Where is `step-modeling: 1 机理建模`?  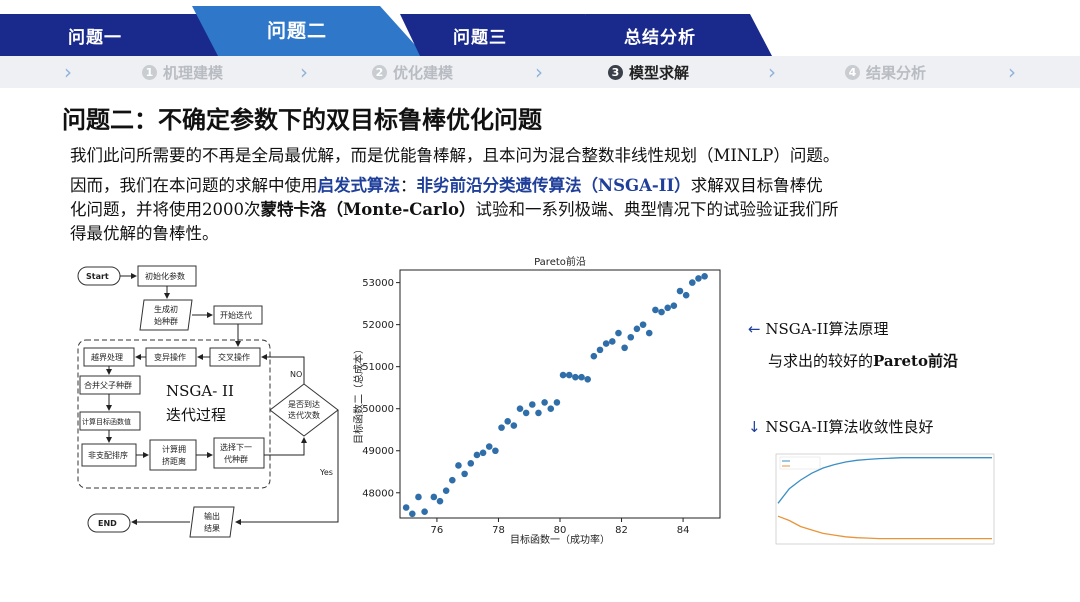
step-modeling: 1 机理建模 is located at coordinates (182, 72).